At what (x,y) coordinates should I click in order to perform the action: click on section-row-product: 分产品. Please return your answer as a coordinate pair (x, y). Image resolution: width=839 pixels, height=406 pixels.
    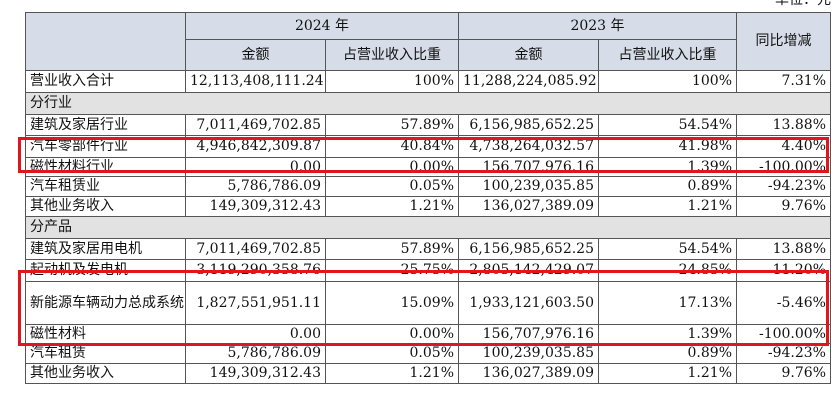
    Looking at the image, I should click on (428, 227).